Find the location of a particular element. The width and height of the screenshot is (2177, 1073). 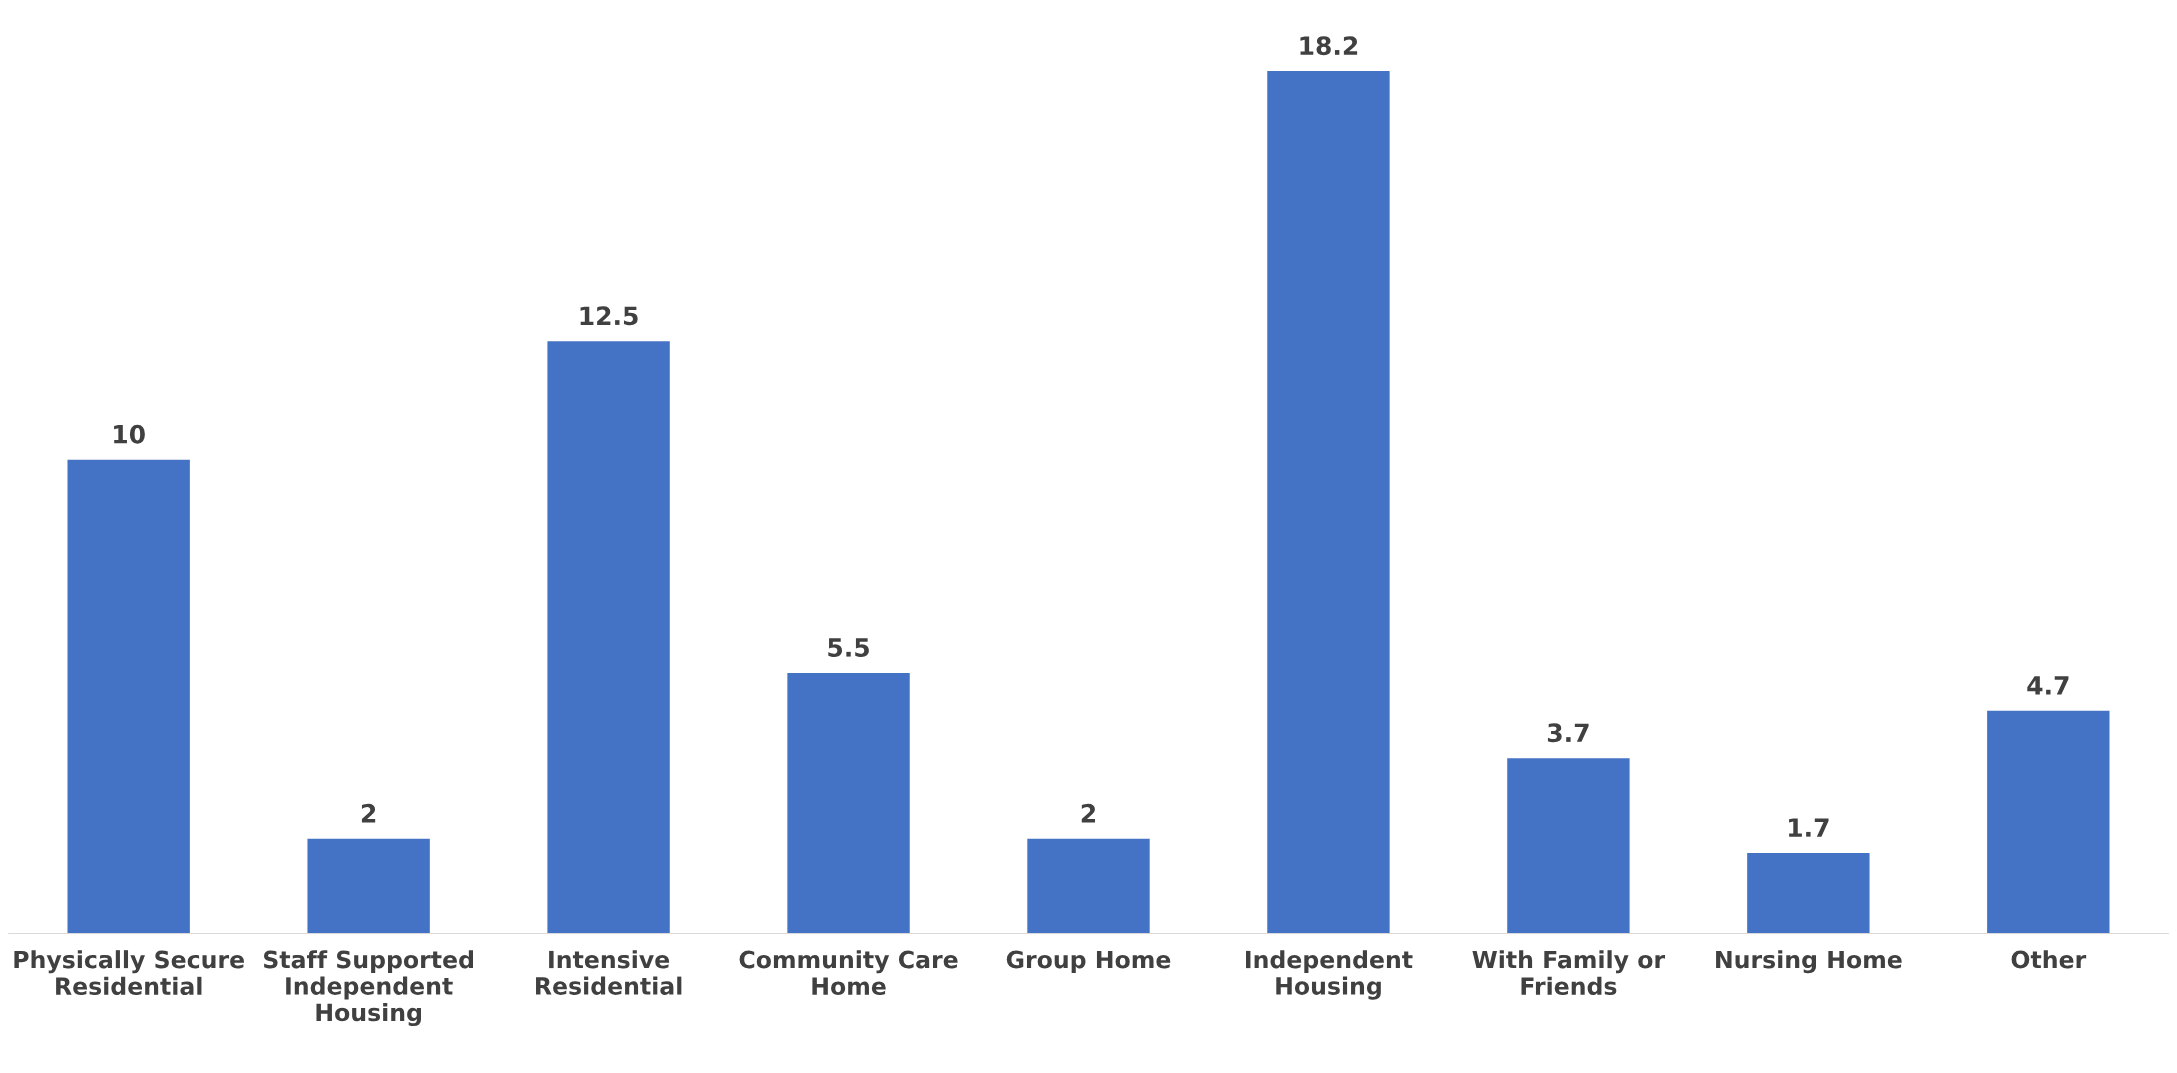

data-label: 12.5 is located at coordinates (609, 316).